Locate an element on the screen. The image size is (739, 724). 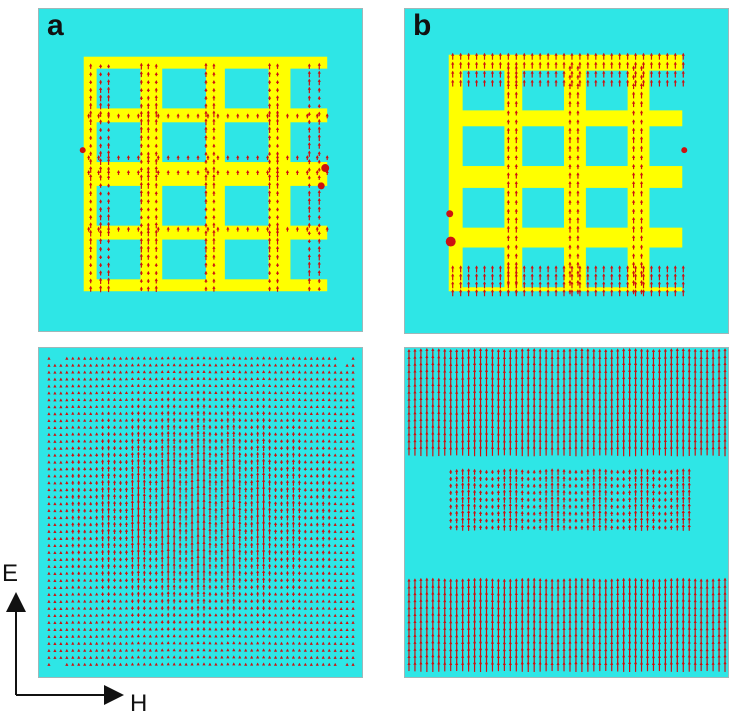
panel-b-top-canvas is located at coordinates (568, 174).